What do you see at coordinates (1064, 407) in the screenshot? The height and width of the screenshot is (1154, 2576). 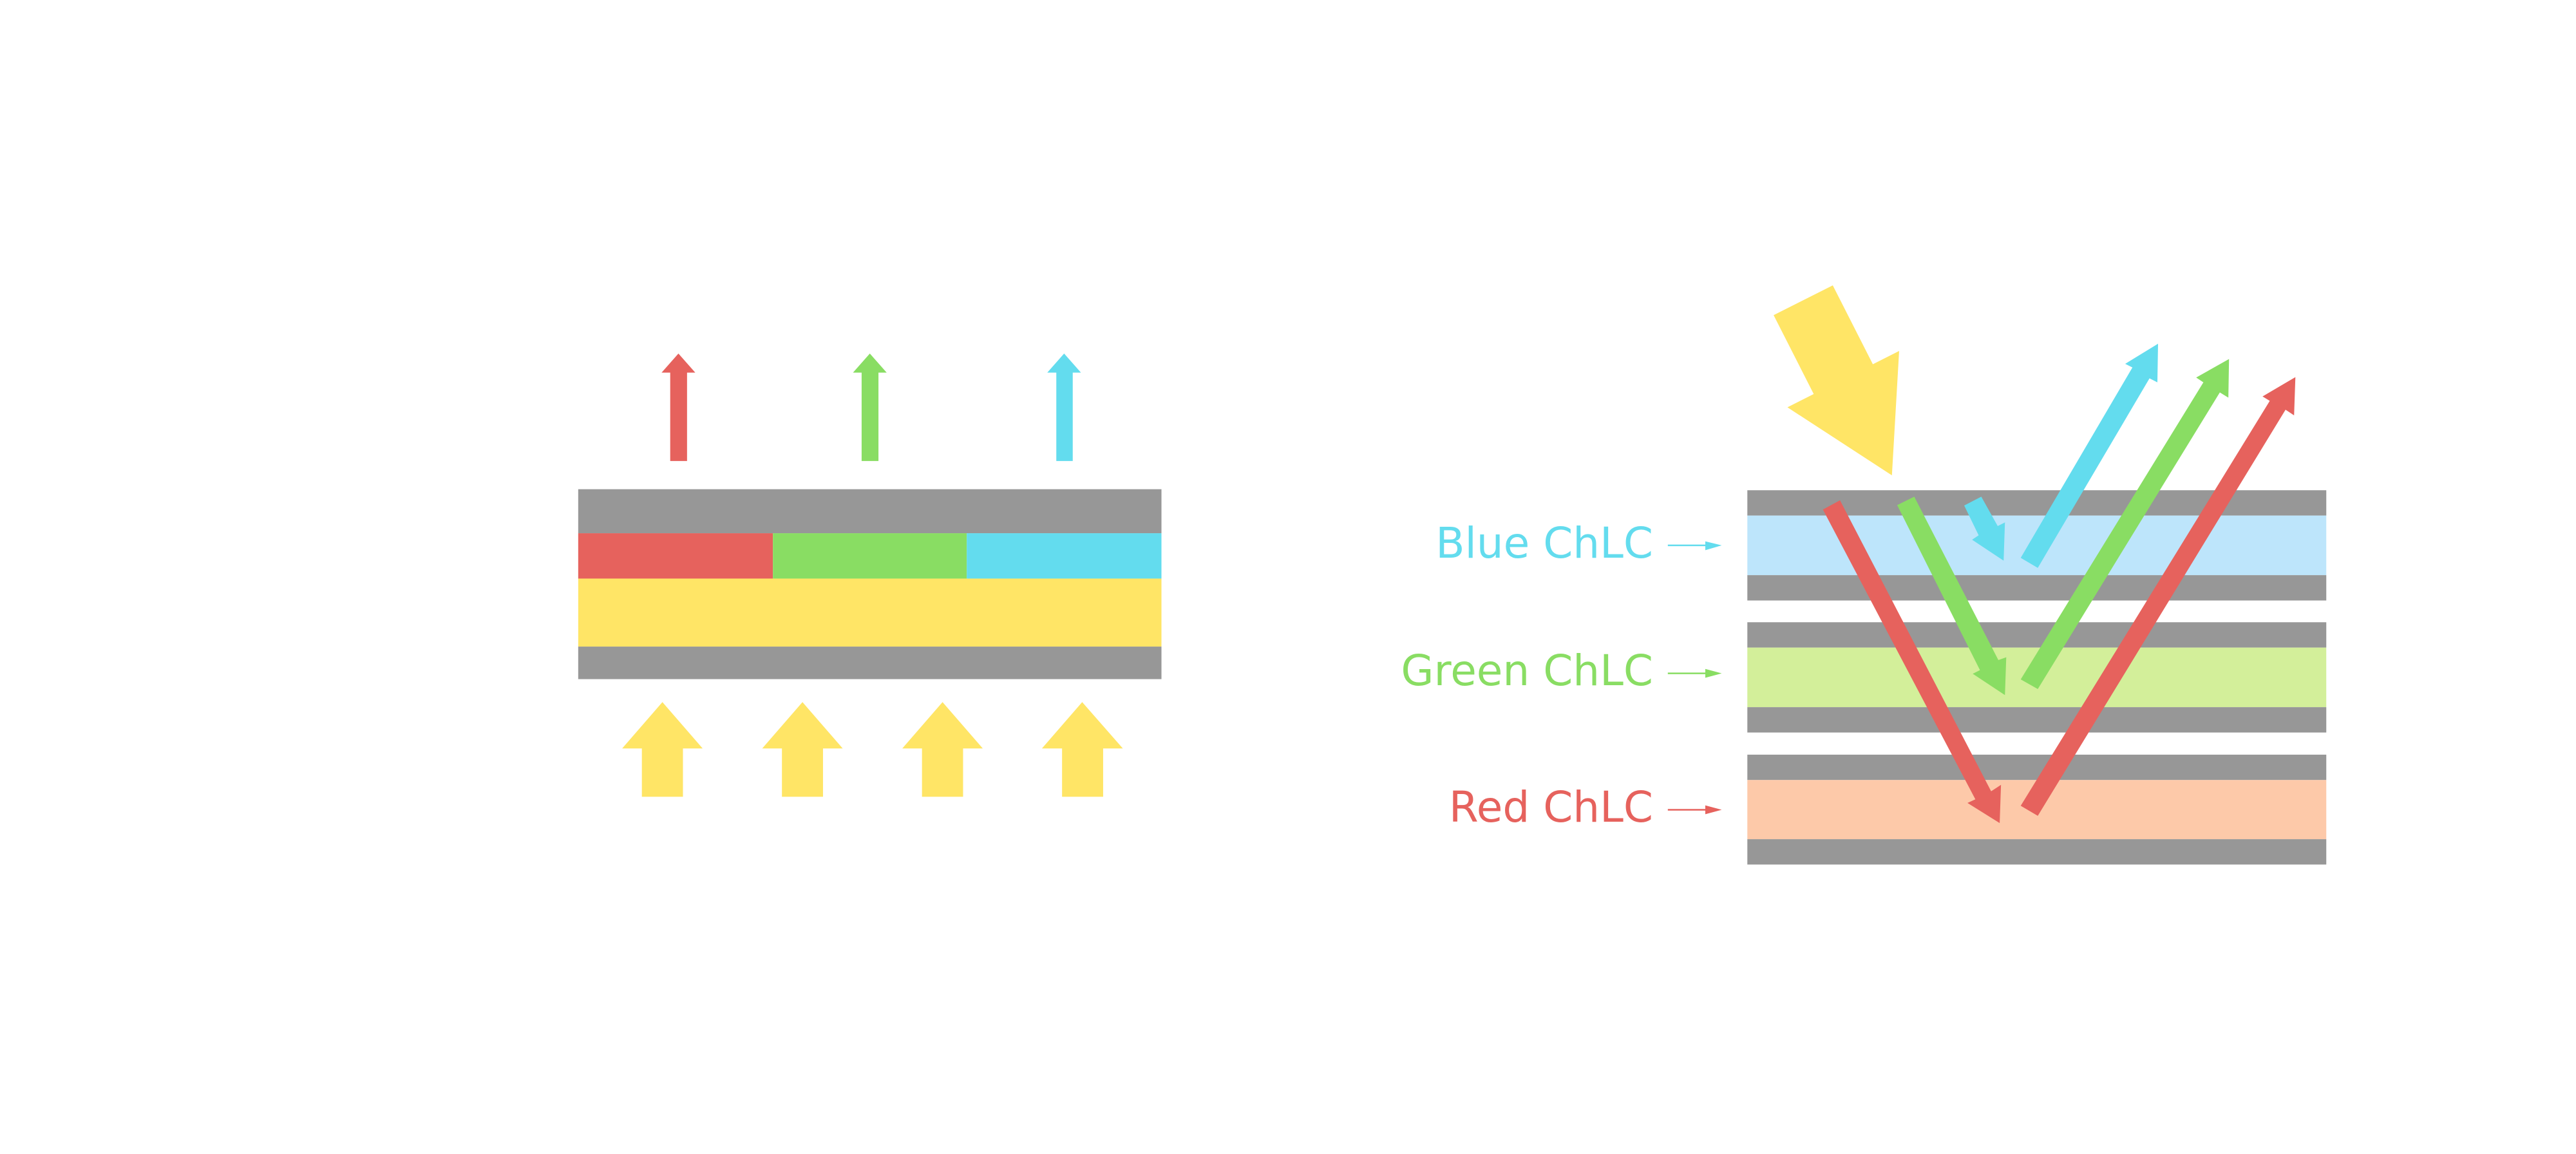 I see `cyan-output-arrow` at bounding box center [1064, 407].